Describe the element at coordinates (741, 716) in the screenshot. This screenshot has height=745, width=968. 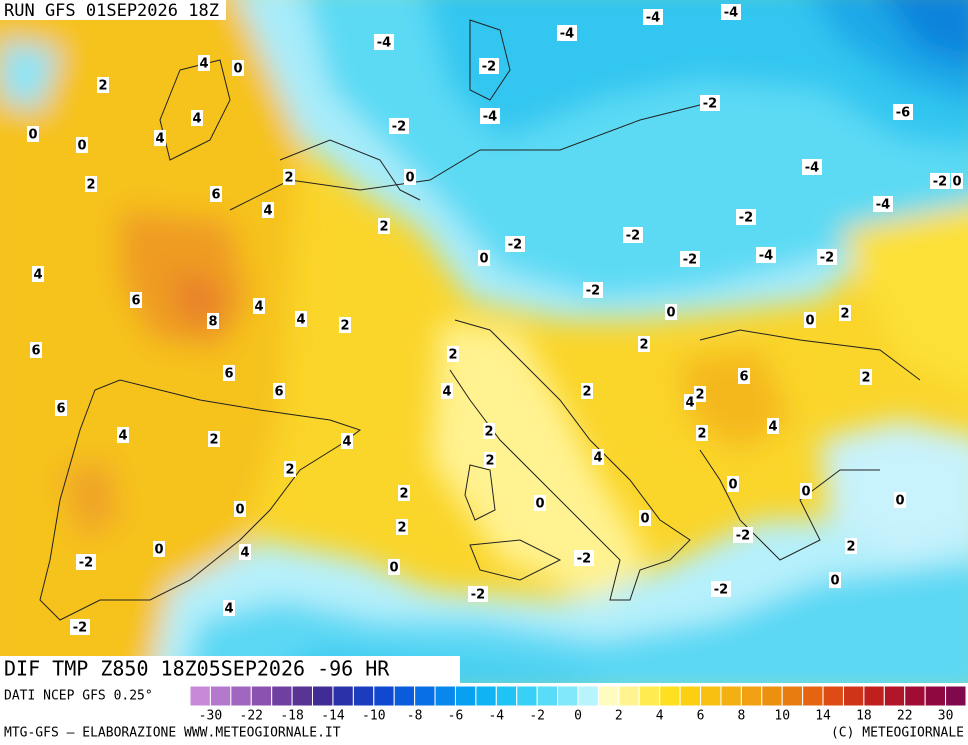
I see `colorbar-label: 8` at that location.